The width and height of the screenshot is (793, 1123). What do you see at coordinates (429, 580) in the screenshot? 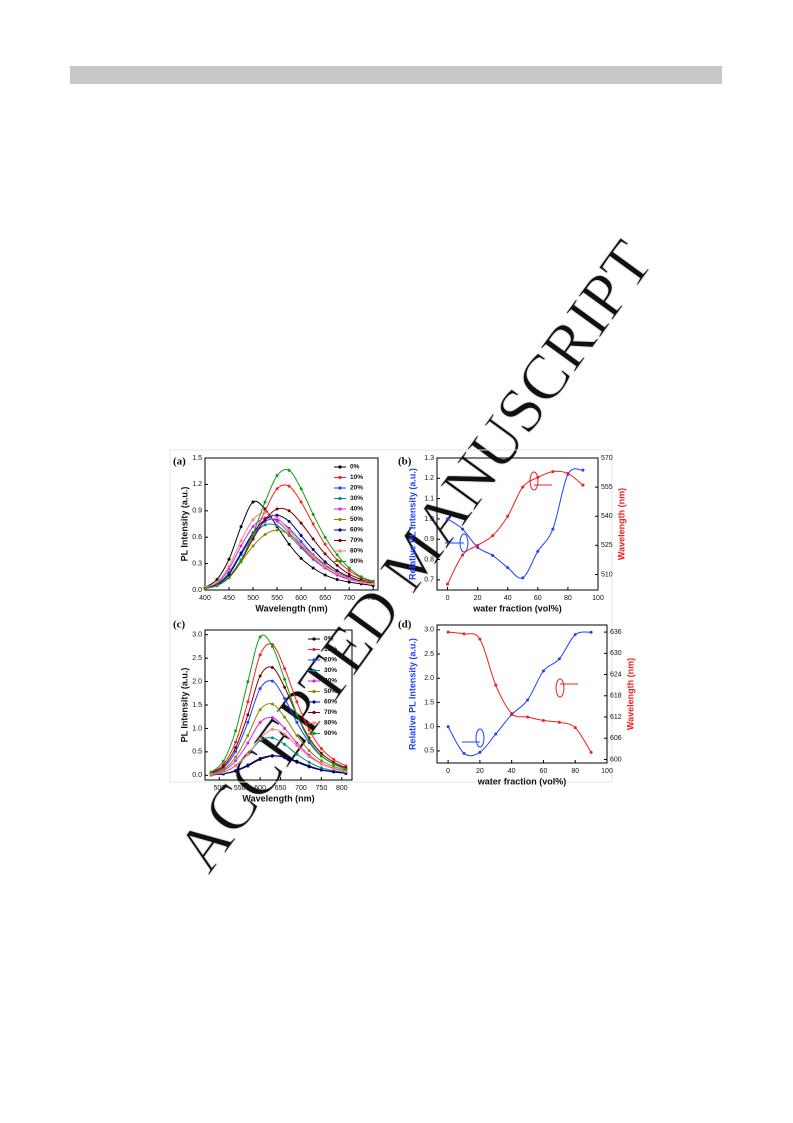
I see `y-tick-label: 0.7` at bounding box center [429, 580].